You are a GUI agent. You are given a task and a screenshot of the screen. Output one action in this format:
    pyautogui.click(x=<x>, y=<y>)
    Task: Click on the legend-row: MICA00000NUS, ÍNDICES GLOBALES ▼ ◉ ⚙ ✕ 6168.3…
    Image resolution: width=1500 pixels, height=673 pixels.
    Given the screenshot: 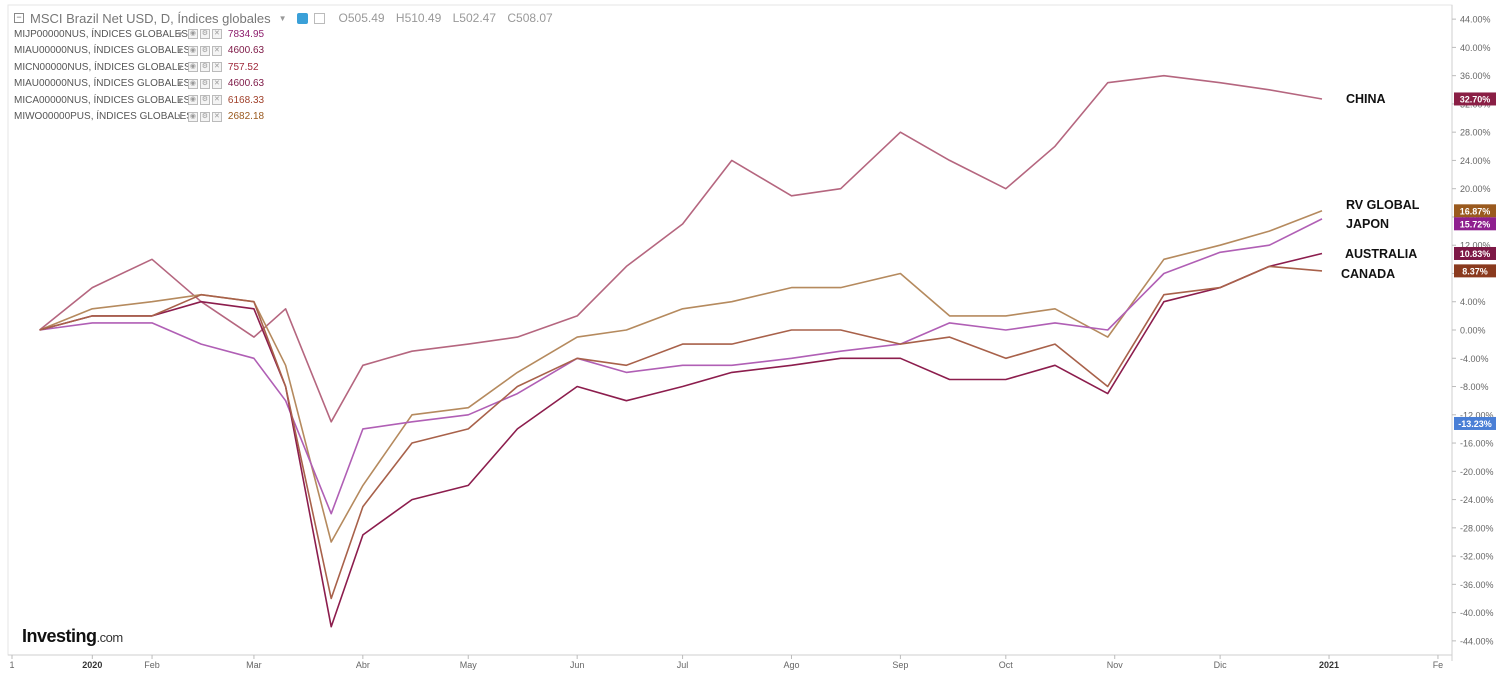 What is the action you would take?
    pyautogui.click(x=287, y=100)
    